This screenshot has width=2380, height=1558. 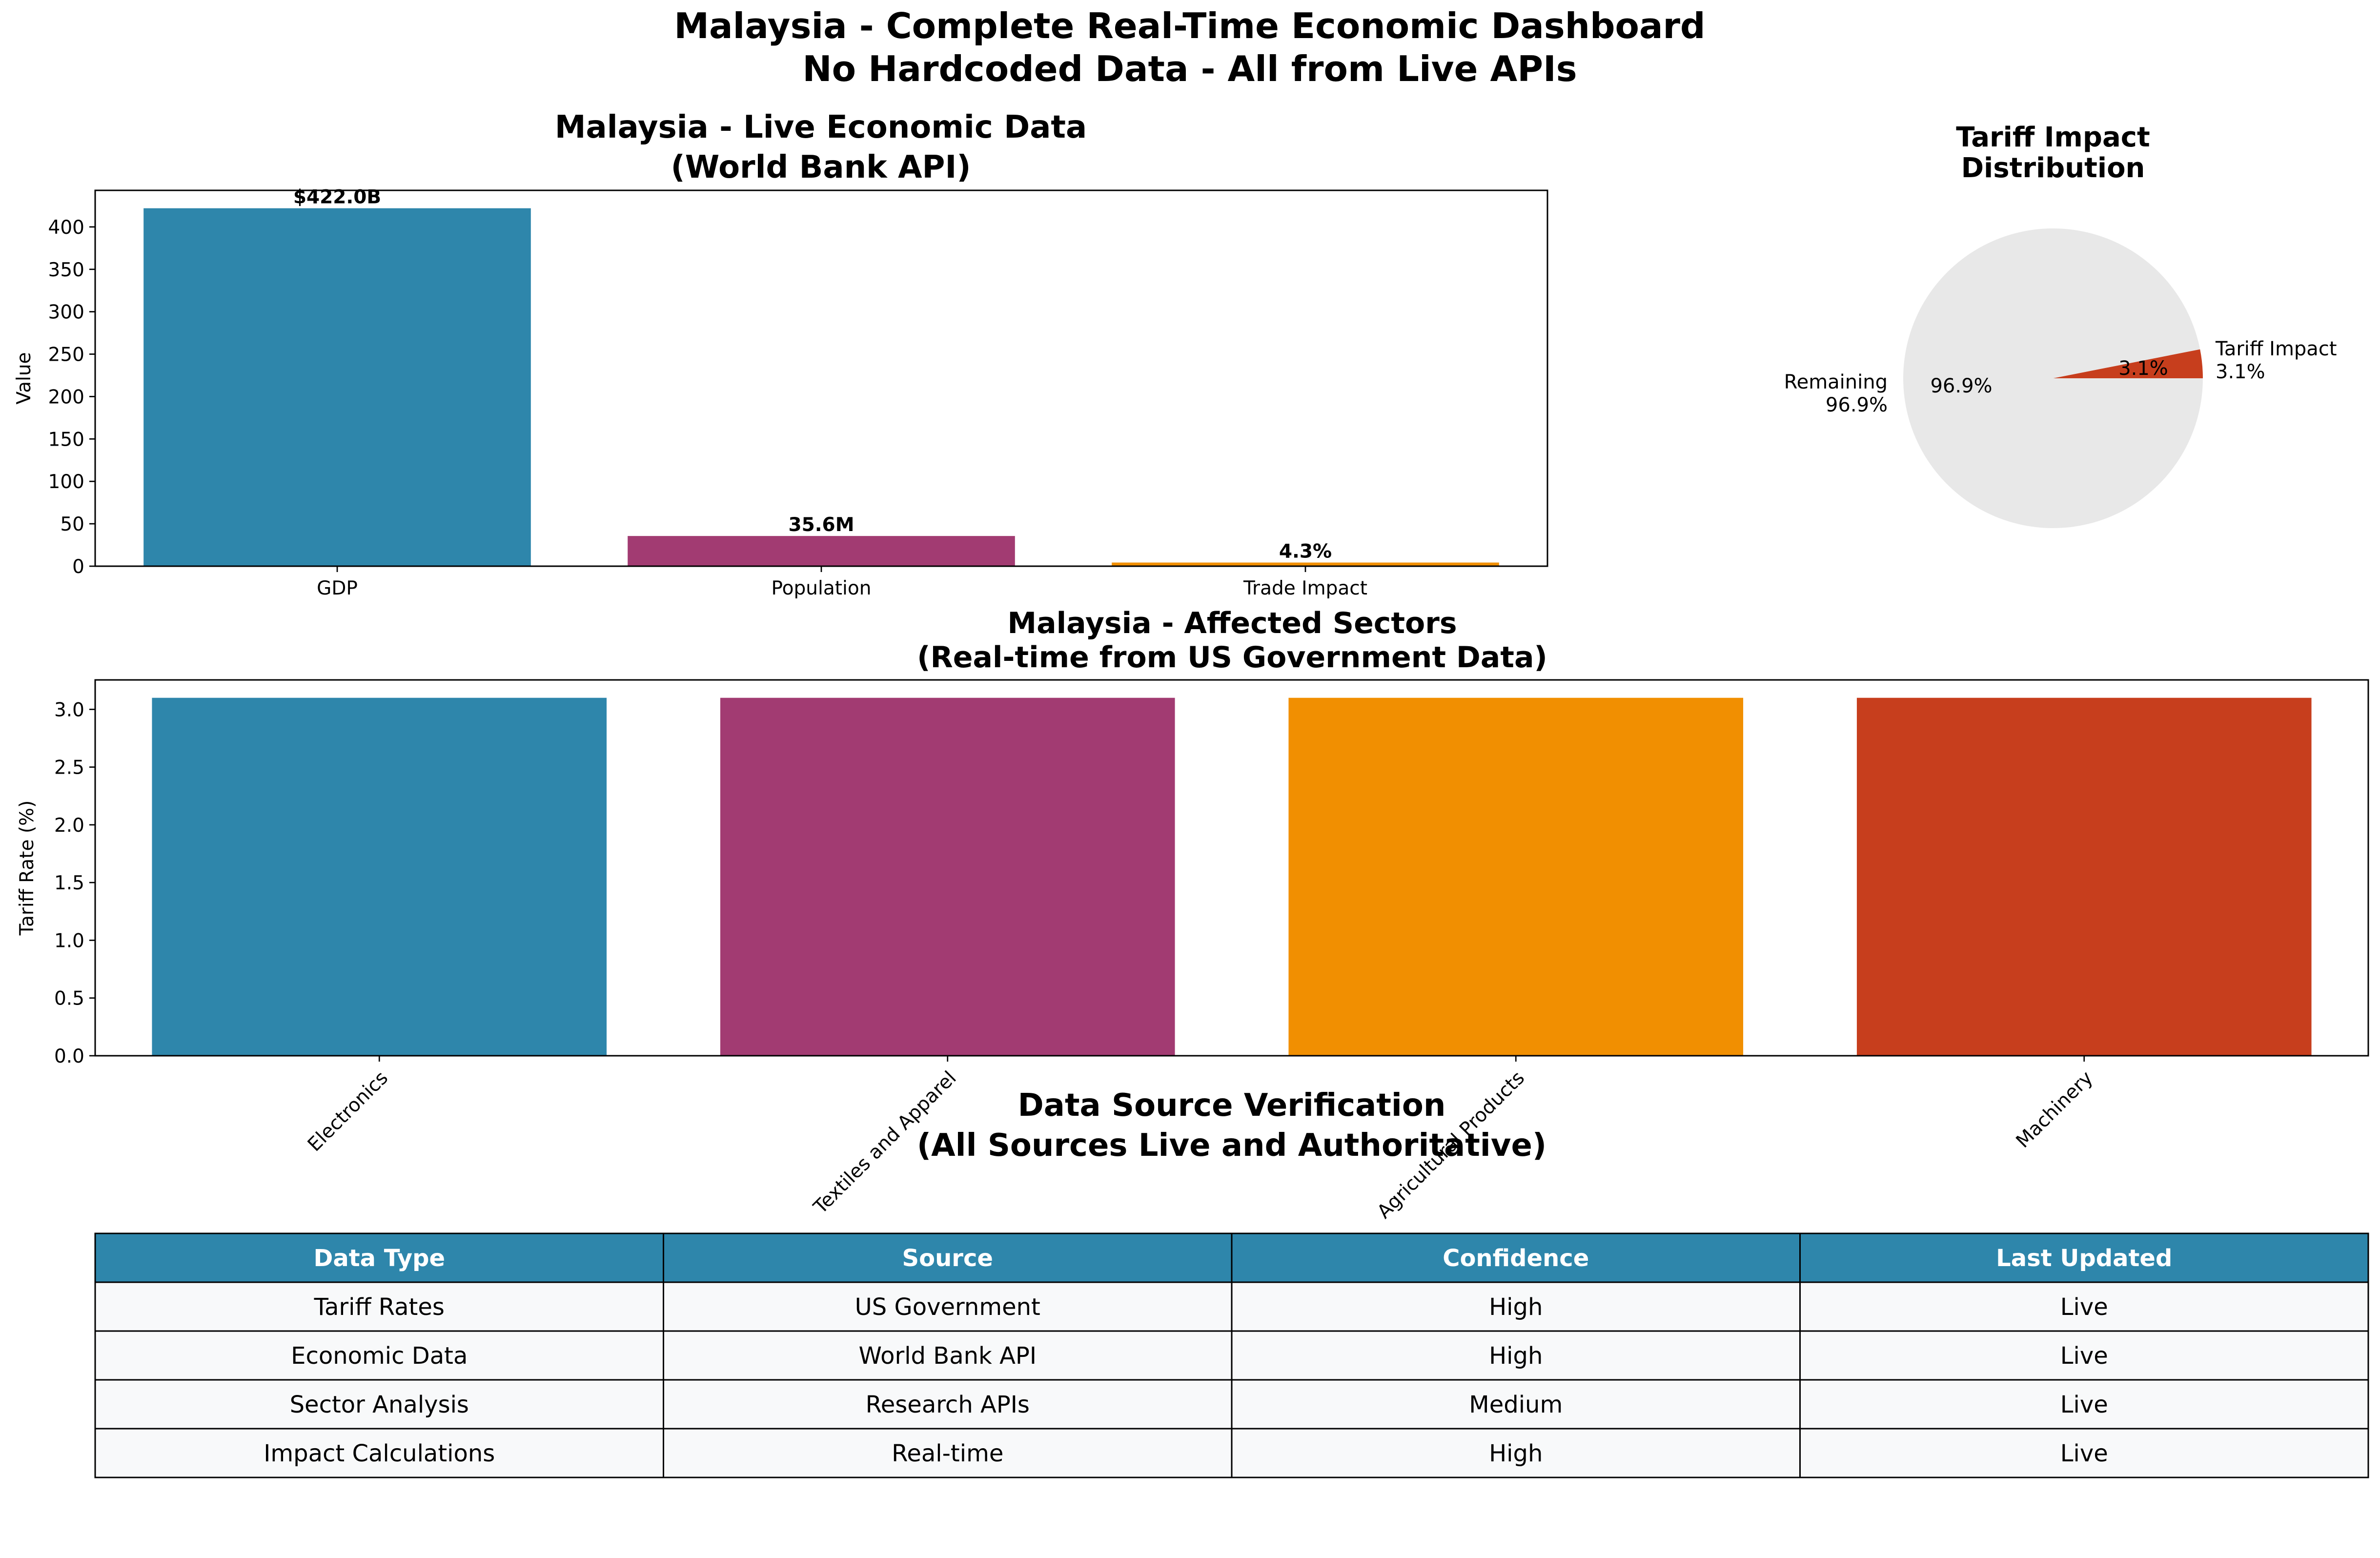 What do you see at coordinates (69, 826) in the screenshot?
I see `y-tick-label: 2.0` at bounding box center [69, 826].